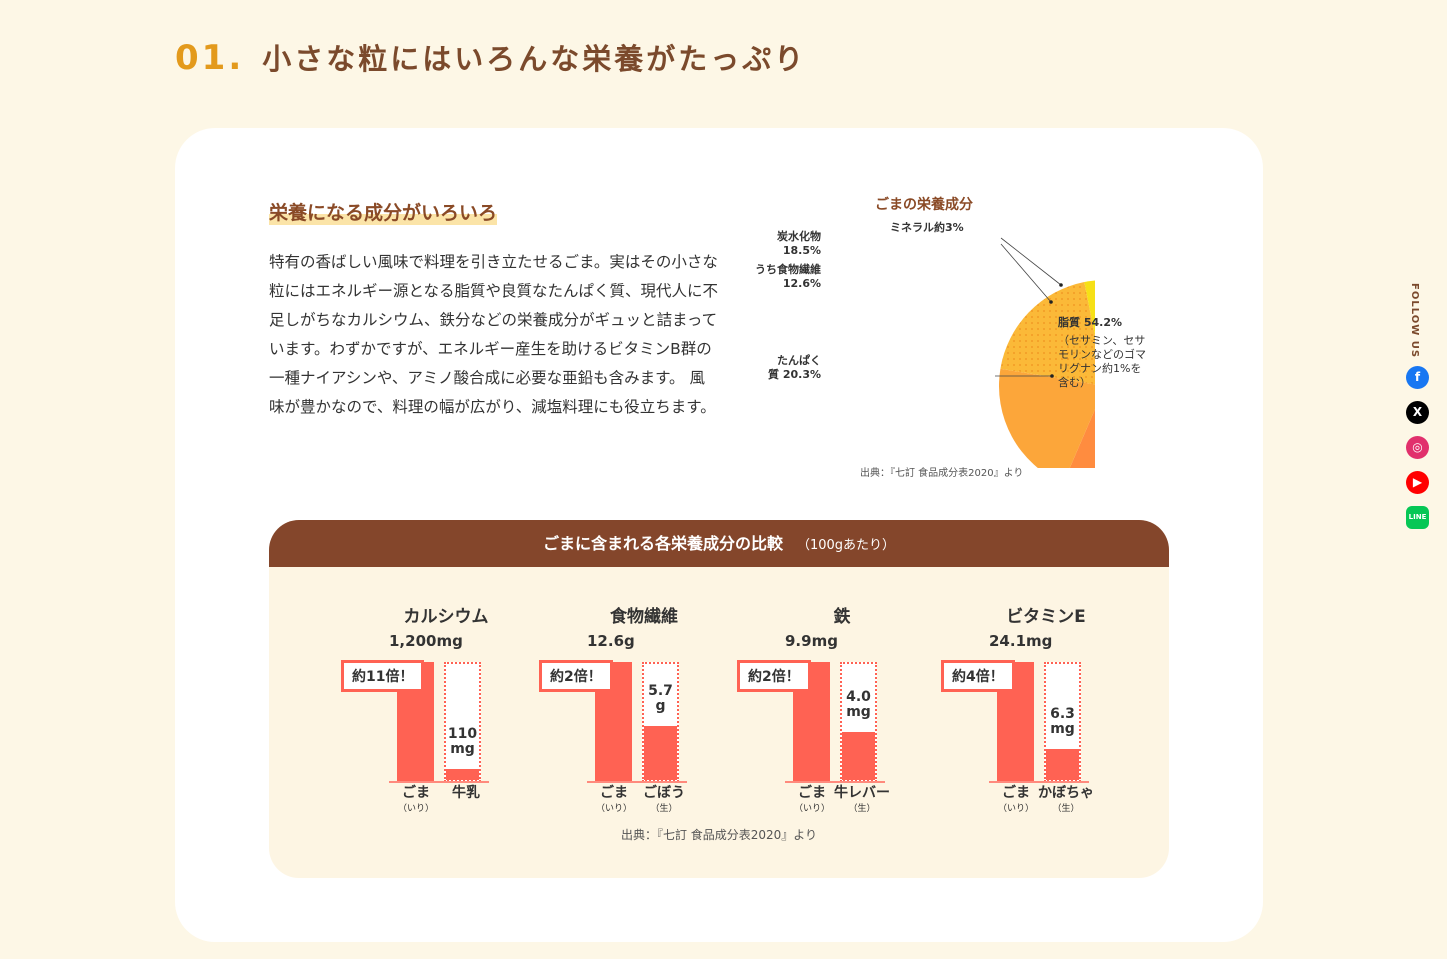 The width and height of the screenshot is (1447, 959). Describe the element at coordinates (799, 243) in the screenshot. I see `pie-label-carbs: 炭水化物 18.5%` at that location.